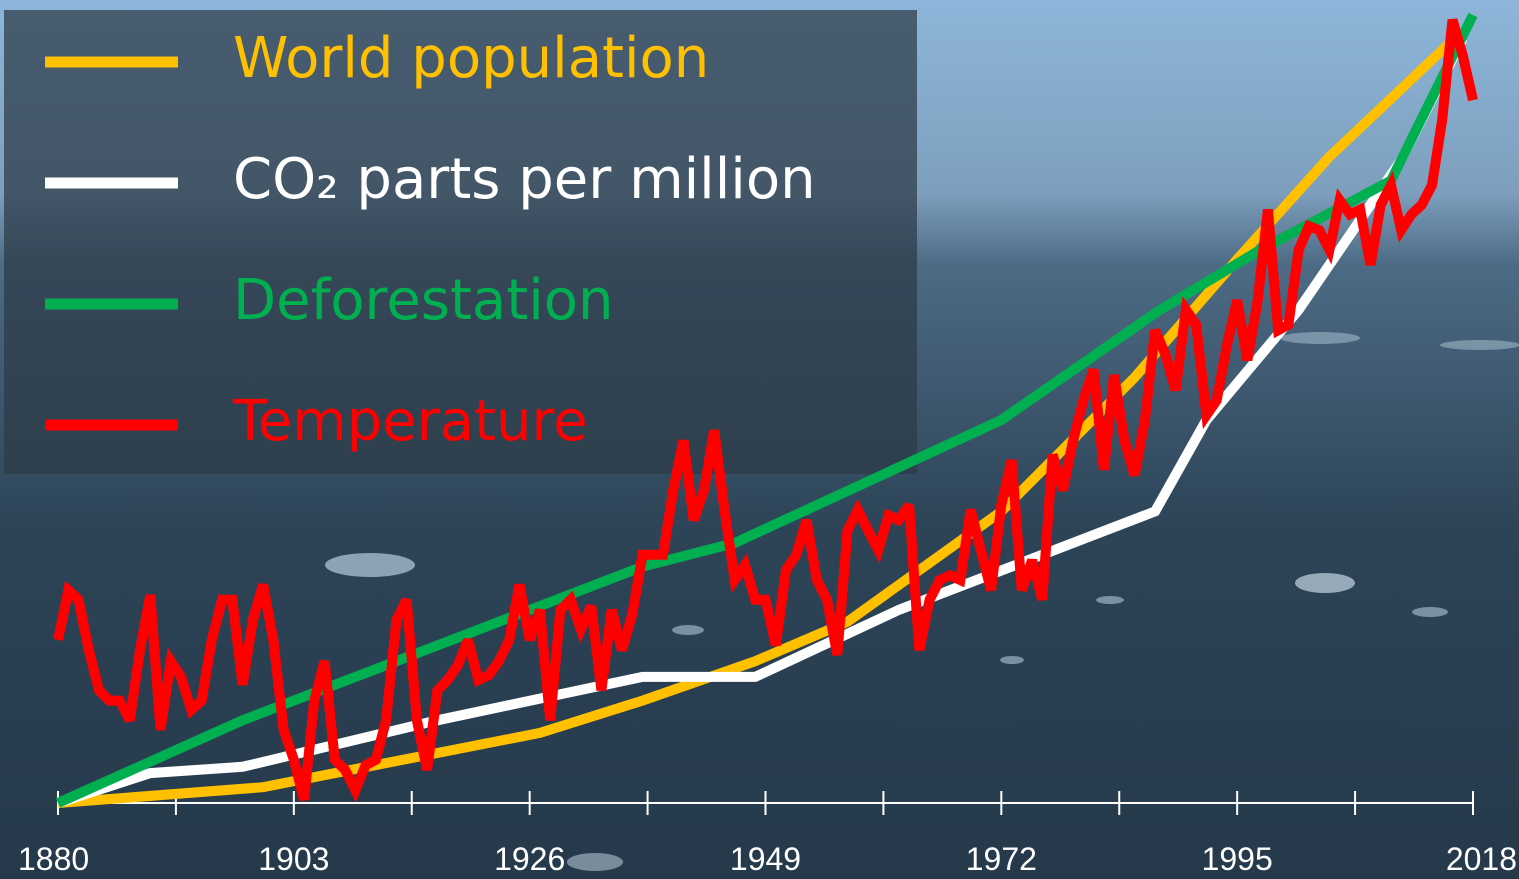 The height and width of the screenshot is (879, 1519). What do you see at coordinates (524, 179) in the screenshot?
I see `legend-label: CO₂ parts per million` at bounding box center [524, 179].